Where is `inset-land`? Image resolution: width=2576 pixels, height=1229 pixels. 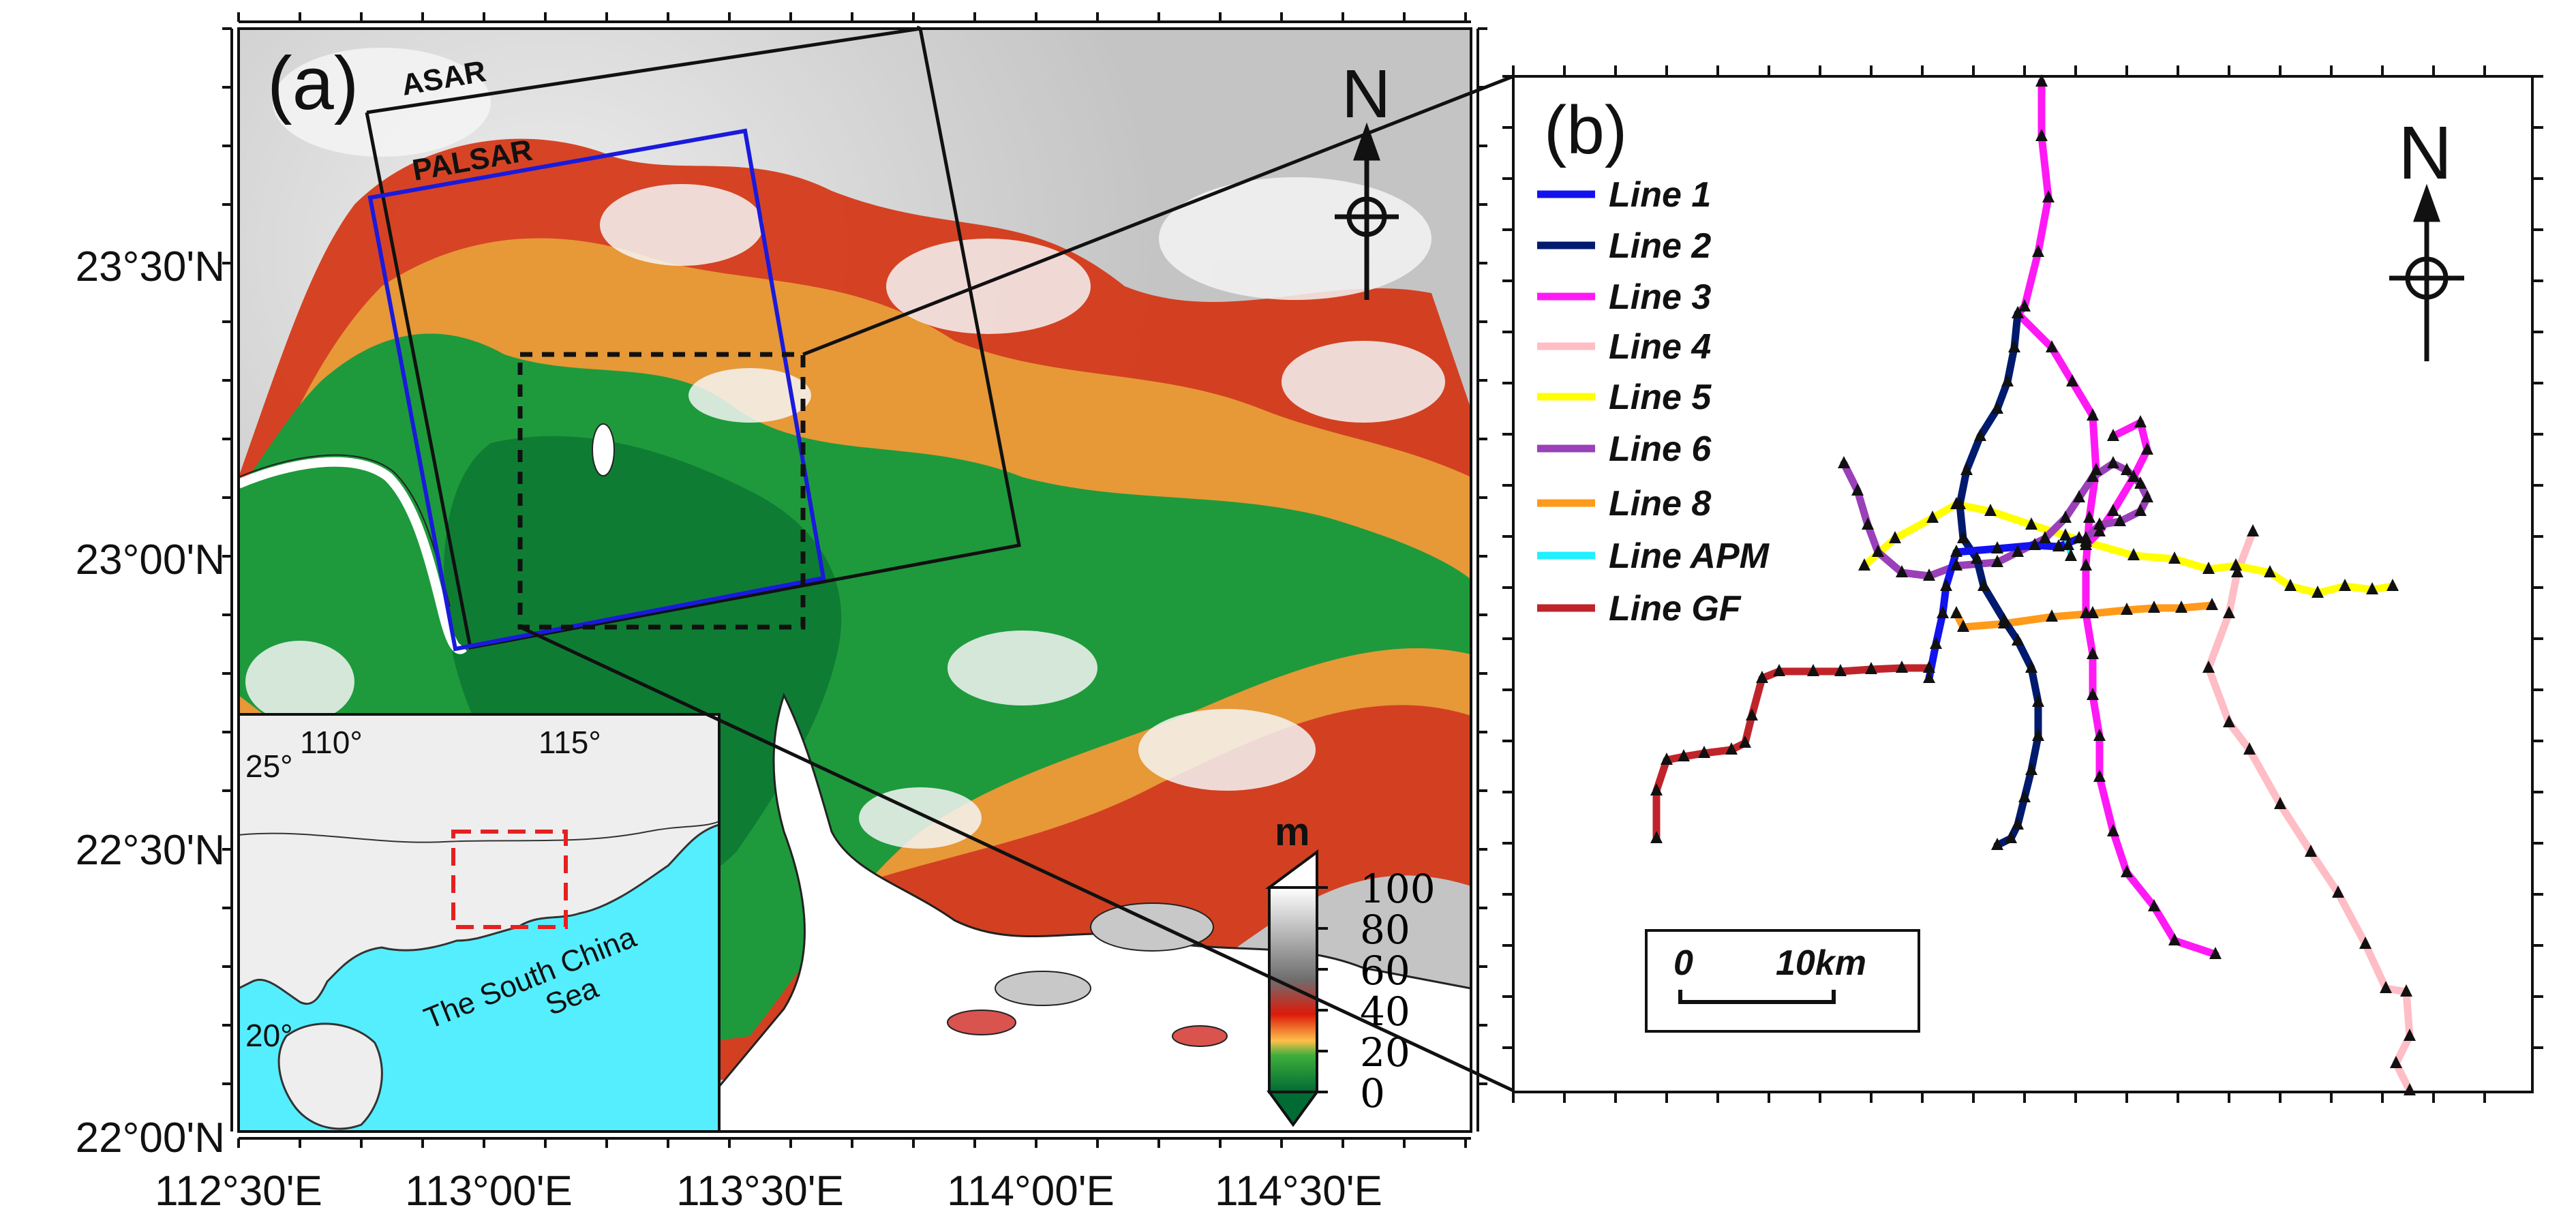
inset-land is located at coordinates (479, 859).